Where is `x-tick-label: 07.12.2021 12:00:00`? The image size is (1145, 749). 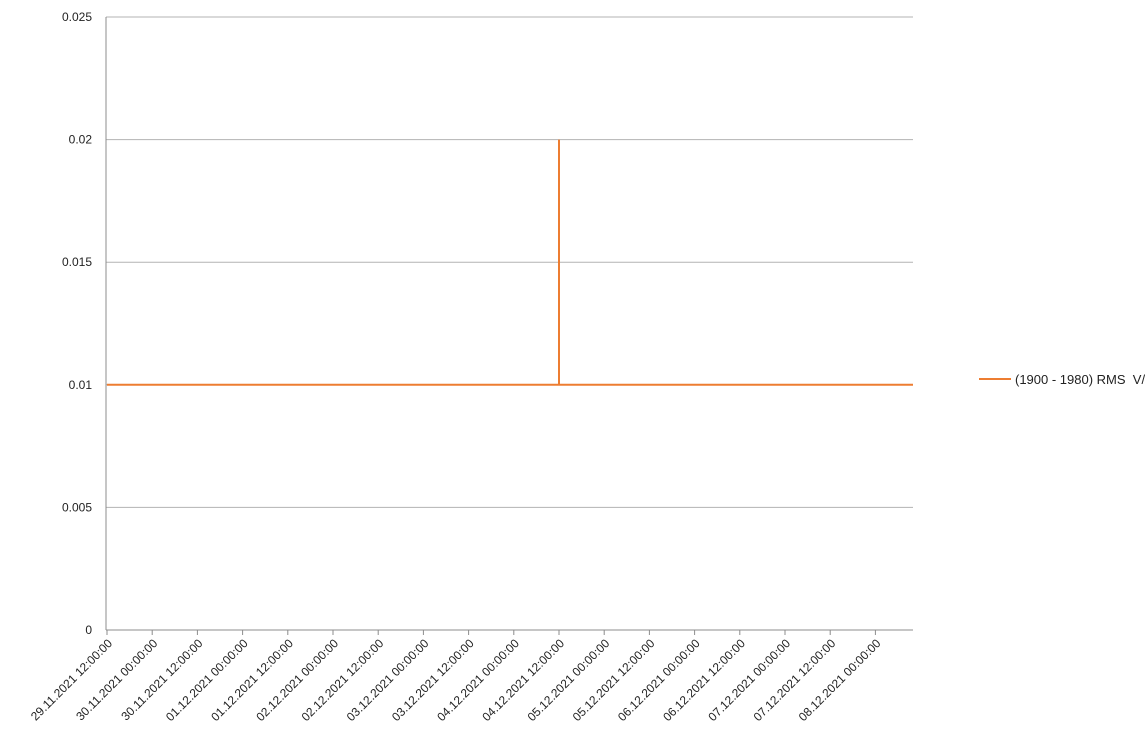 x-tick-label: 07.12.2021 12:00:00 is located at coordinates (795, 680).